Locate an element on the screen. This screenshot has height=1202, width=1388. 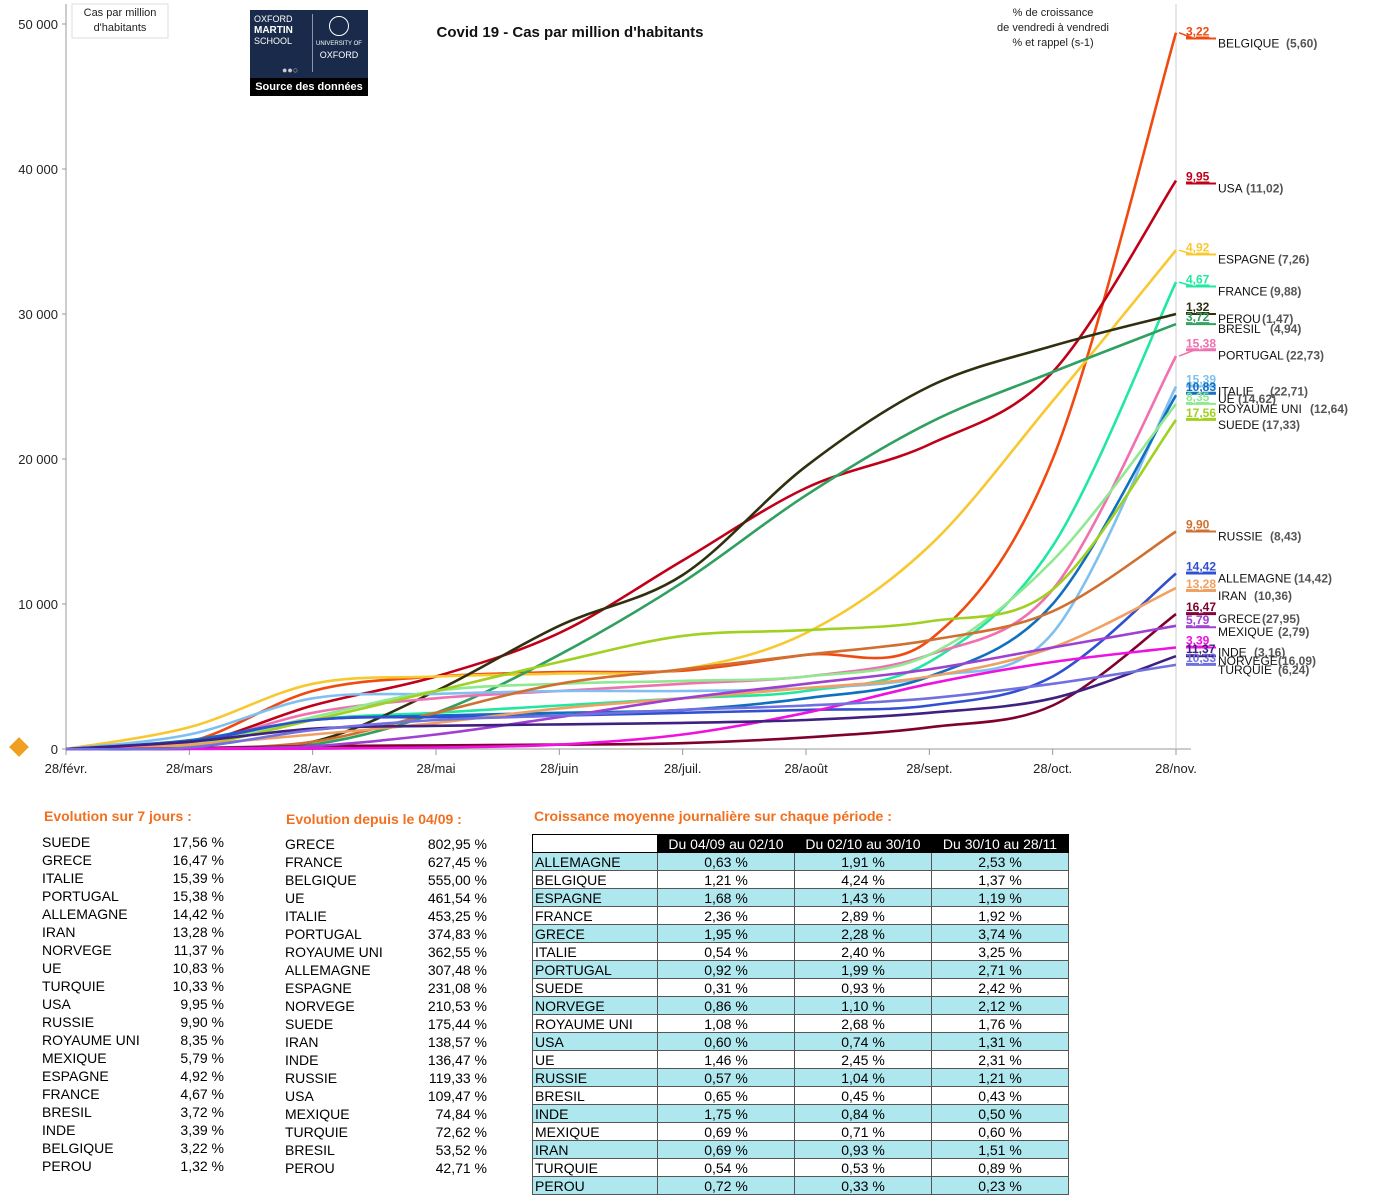
list-item: FRANCE 4,67 % is located at coordinates (133, 1094).